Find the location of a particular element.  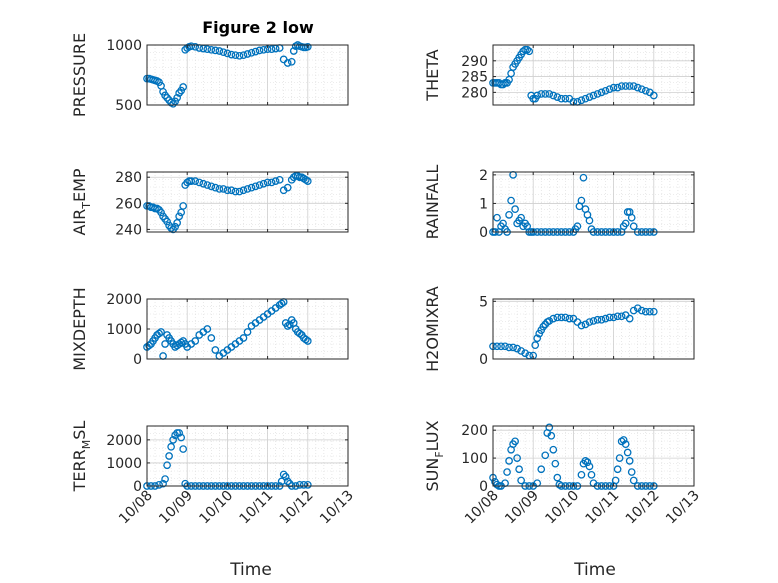

y-tick-label: 2000 is located at coordinates (124, 300).